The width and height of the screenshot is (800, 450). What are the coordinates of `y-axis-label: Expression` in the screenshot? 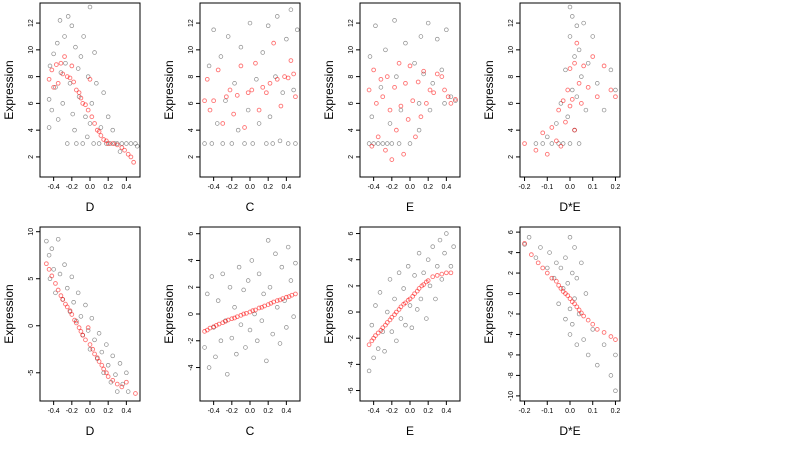 It's located at (169, 89).